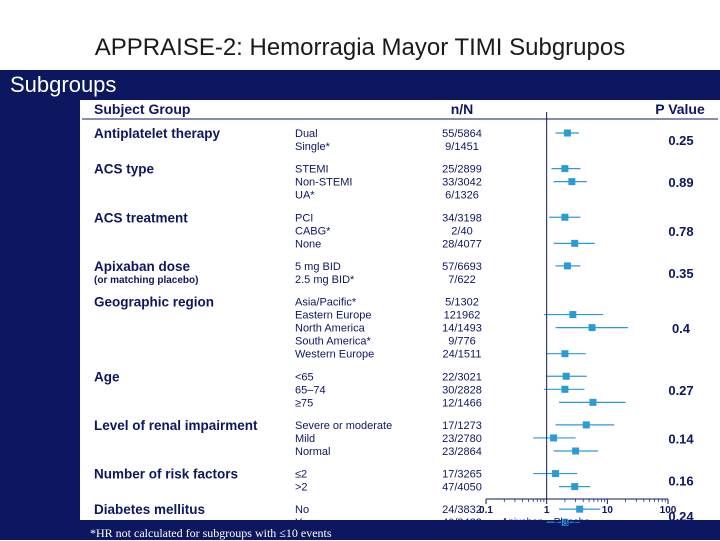 The width and height of the screenshot is (720, 541). What do you see at coordinates (572, 528) in the screenshot?
I see `favors-placebo-label: Placebo better` at bounding box center [572, 528].